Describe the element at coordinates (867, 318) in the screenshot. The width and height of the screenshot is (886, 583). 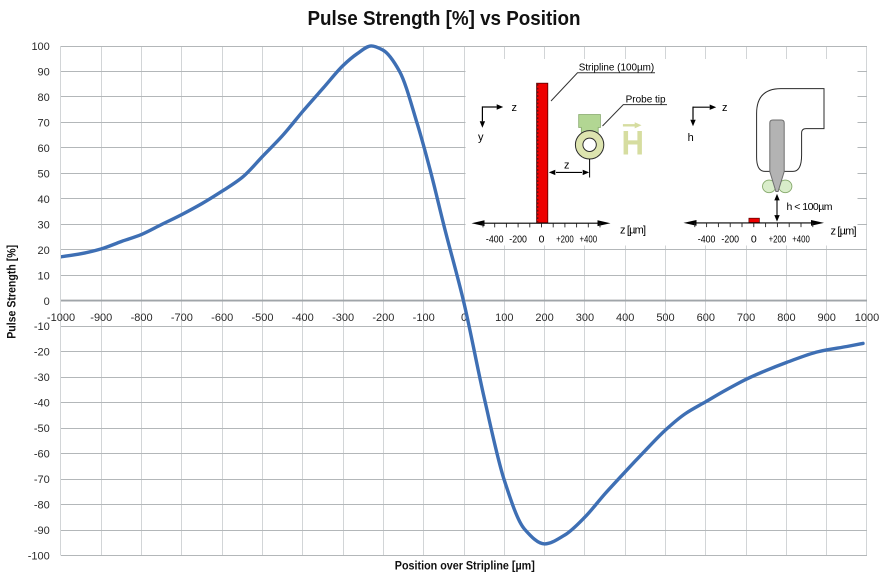
I see `svg-text: 1000` at that location.